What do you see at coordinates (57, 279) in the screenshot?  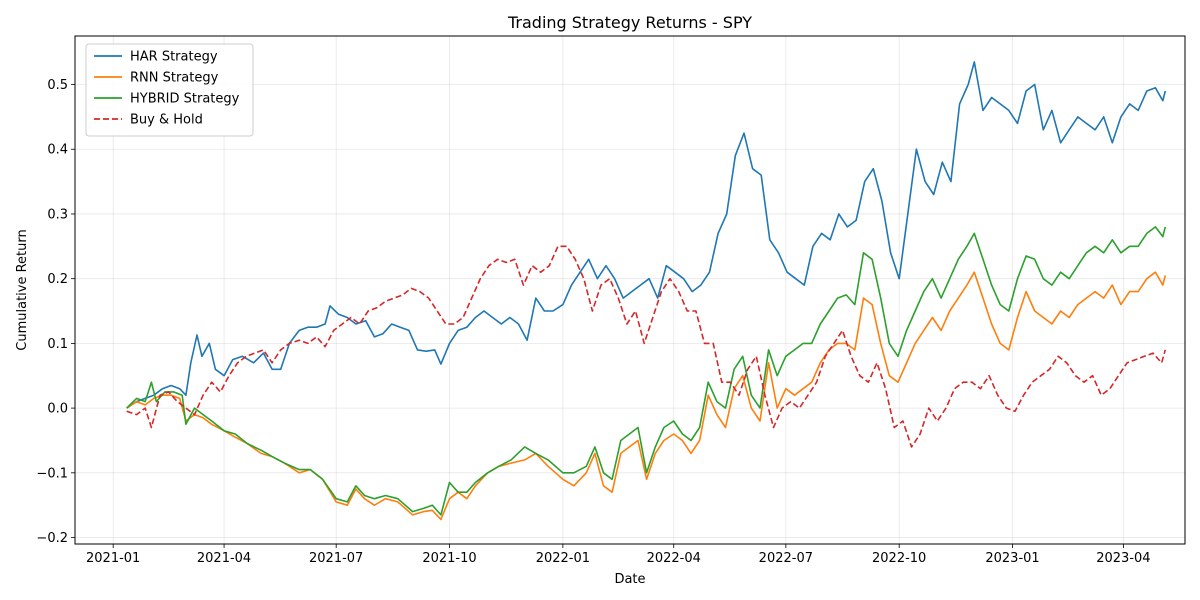 I see `y-tick-label: 0.2` at bounding box center [57, 279].